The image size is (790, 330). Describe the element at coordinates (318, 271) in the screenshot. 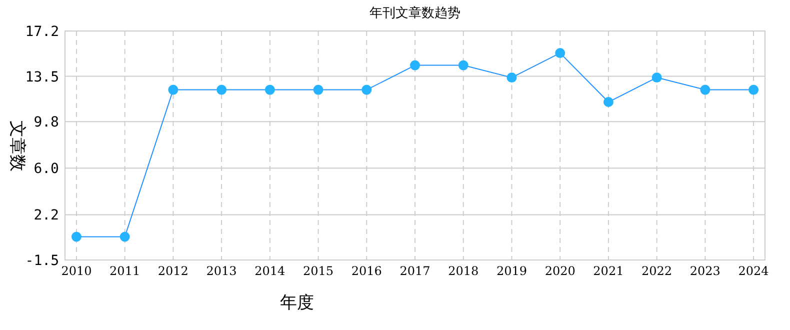

I see `x-tick-label: 2015` at that location.